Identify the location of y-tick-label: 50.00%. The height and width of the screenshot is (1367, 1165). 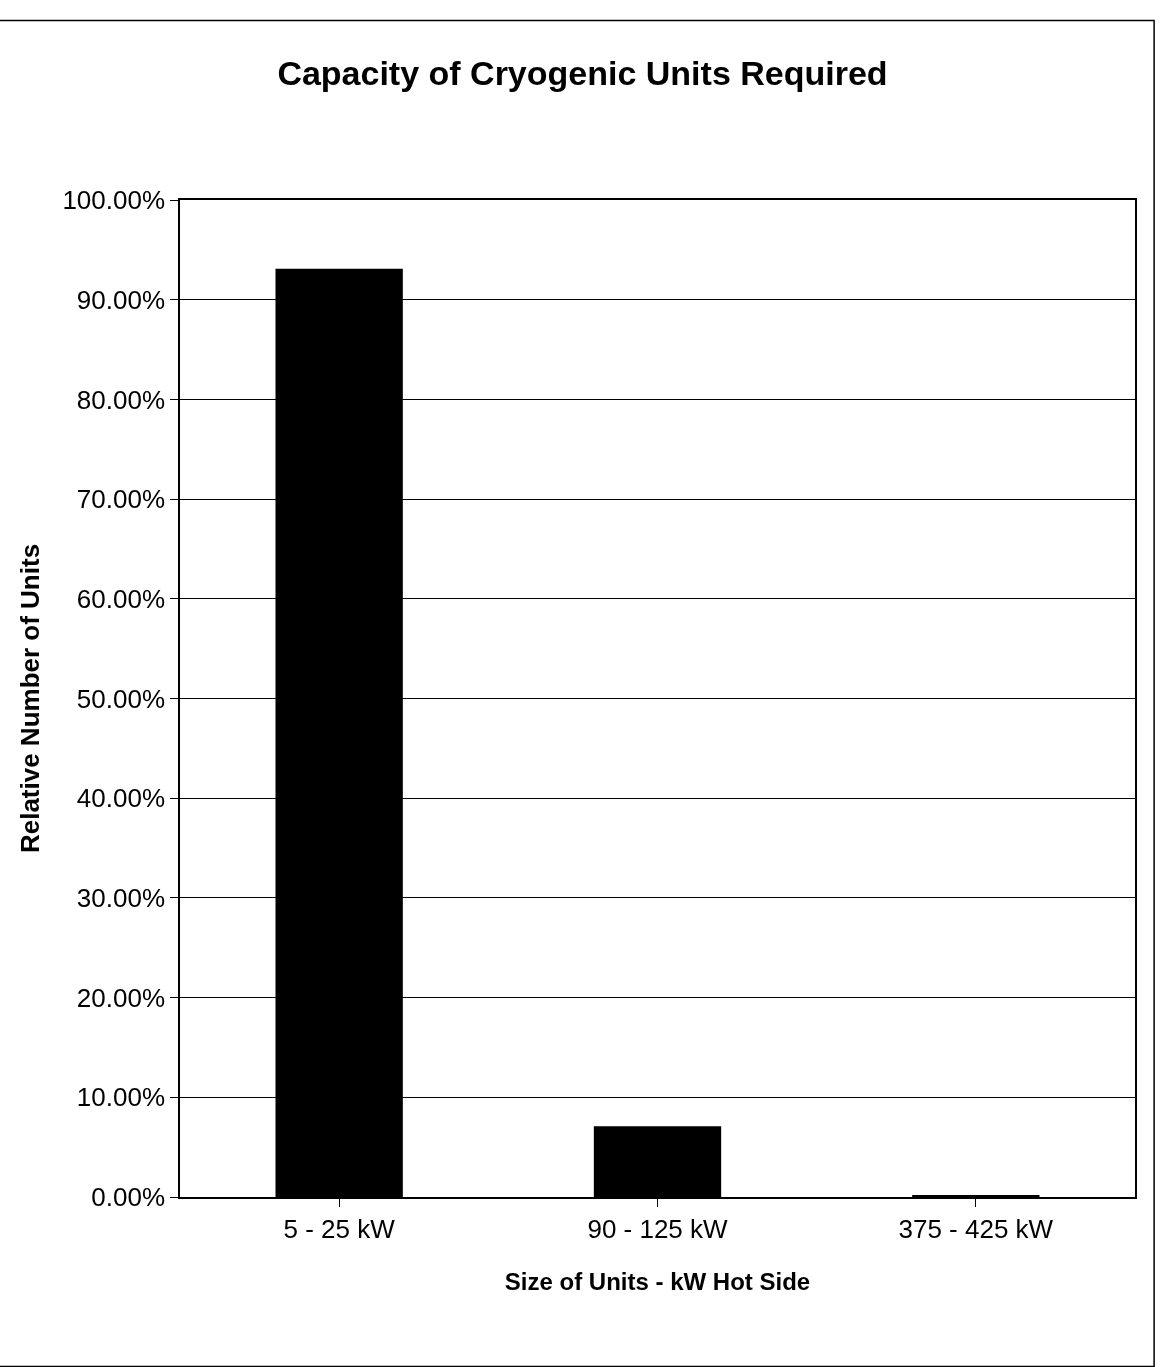
(121, 698).